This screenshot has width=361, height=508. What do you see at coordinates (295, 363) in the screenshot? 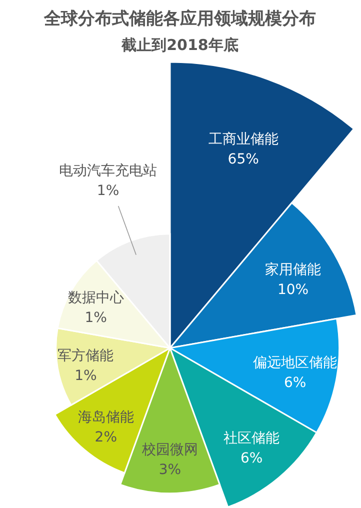
I see `category-label: 偏远地区储能` at bounding box center [295, 363].